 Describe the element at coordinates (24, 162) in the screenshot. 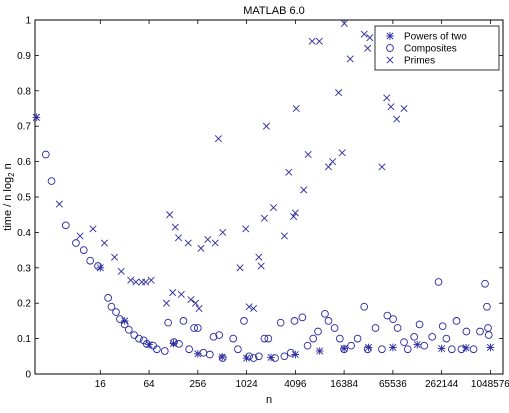

I see `y-tick-label: 0.6` at that location.